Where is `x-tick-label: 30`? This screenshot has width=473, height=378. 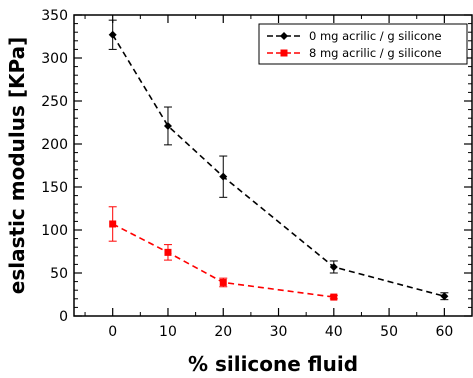 x-tick-label: 30 is located at coordinates (279, 332).